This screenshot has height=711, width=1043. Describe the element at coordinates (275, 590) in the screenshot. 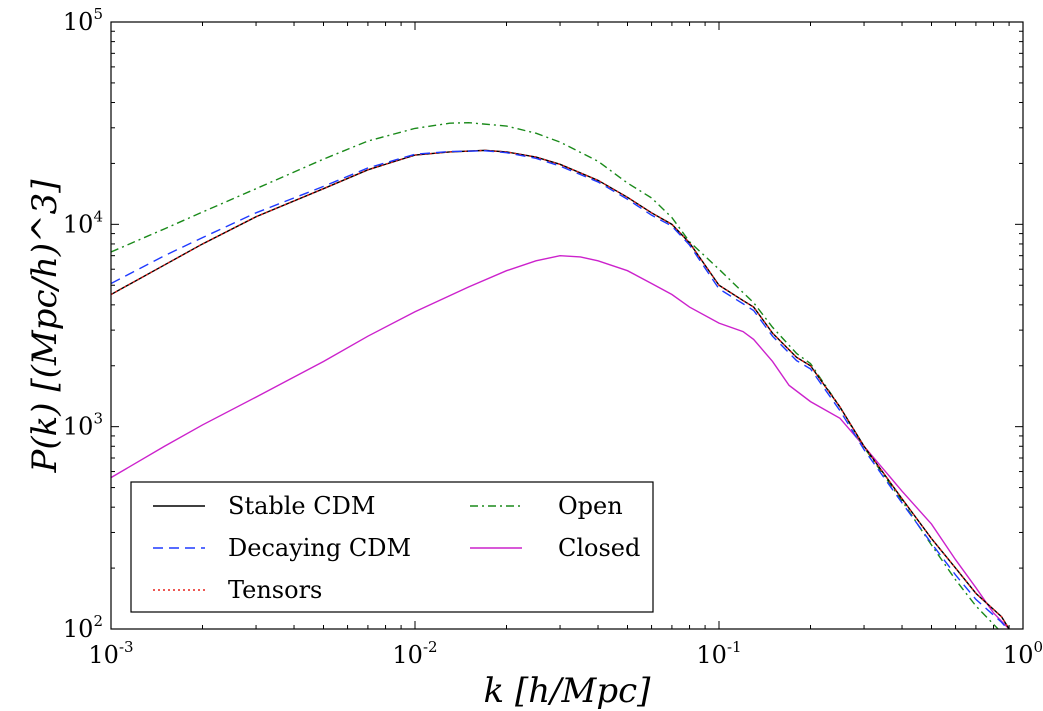

I see `legend-label-tensors: Tensors` at that location.